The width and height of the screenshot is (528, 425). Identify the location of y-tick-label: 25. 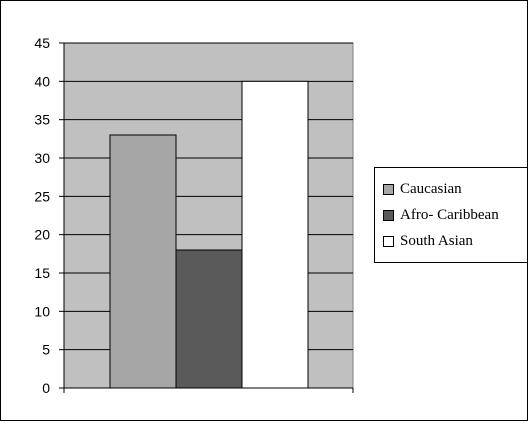
(42, 196).